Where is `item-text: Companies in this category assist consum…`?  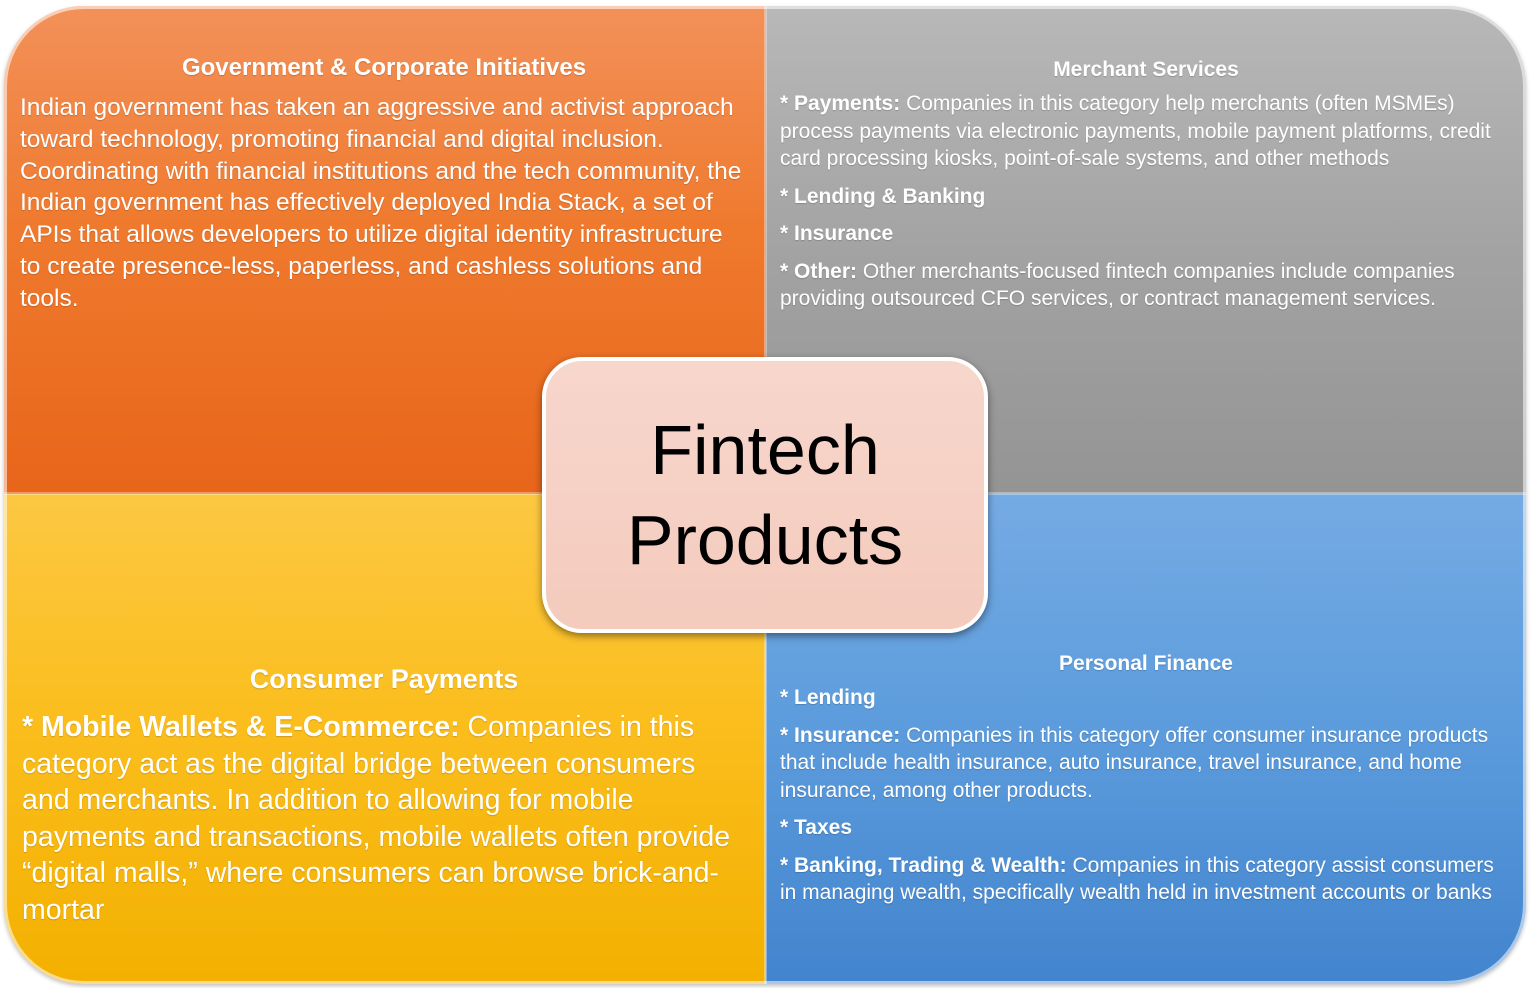
item-text: Companies in this category assist consum… is located at coordinates (1137, 879).